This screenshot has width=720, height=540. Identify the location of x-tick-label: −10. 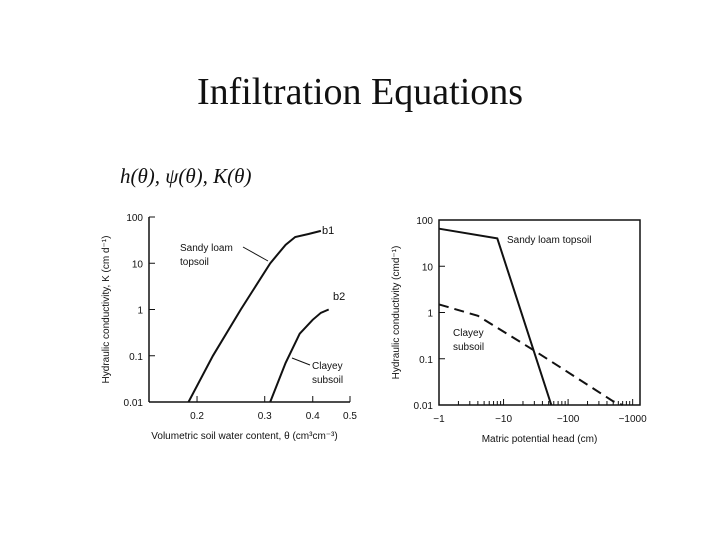
(503, 419).